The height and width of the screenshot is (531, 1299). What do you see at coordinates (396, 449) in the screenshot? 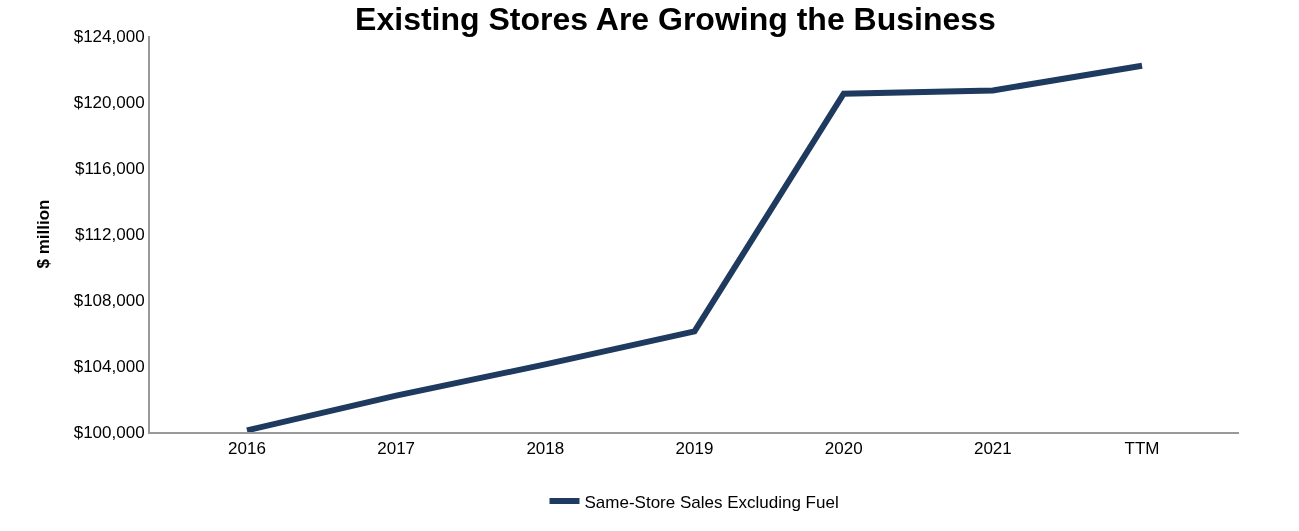
I see `x-tick-label: 2017` at bounding box center [396, 449].